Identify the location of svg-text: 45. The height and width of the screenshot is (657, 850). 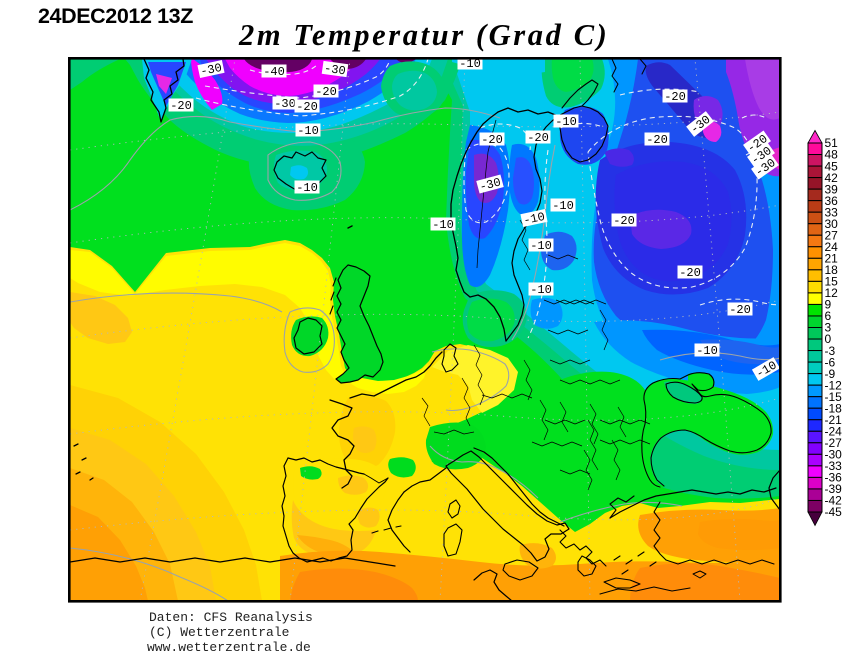
(832, 166).